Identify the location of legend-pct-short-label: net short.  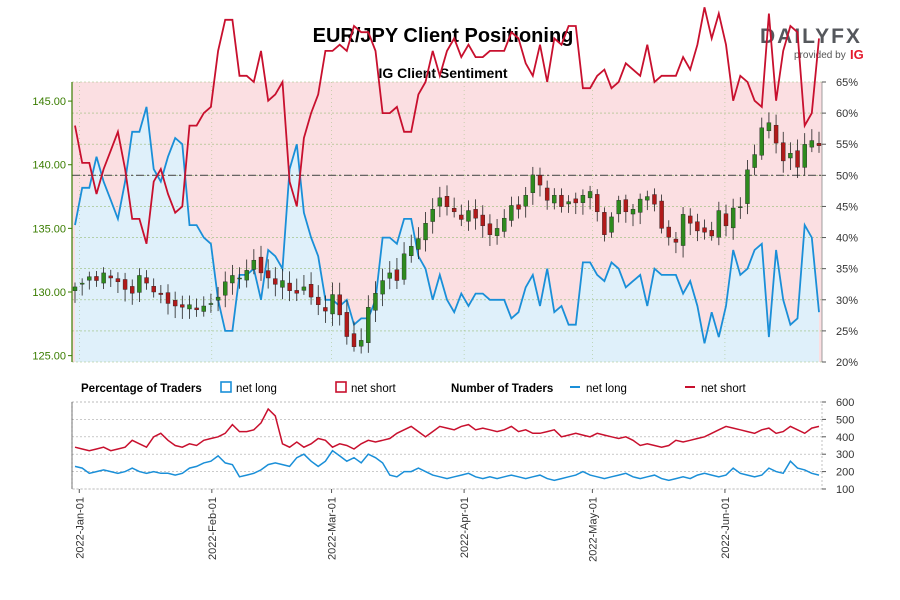
(374, 389).